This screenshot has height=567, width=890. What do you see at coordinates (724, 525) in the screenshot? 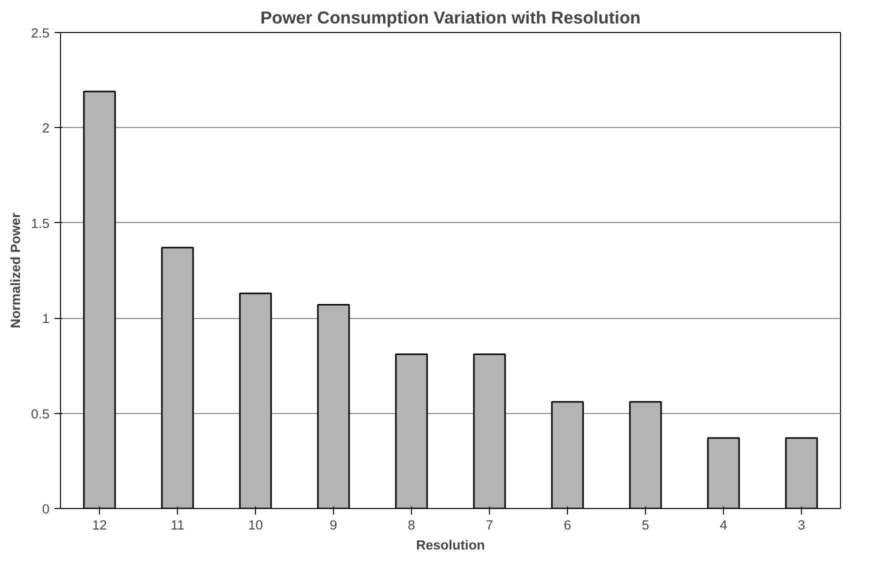
I see `x-tick-label: 4` at bounding box center [724, 525].